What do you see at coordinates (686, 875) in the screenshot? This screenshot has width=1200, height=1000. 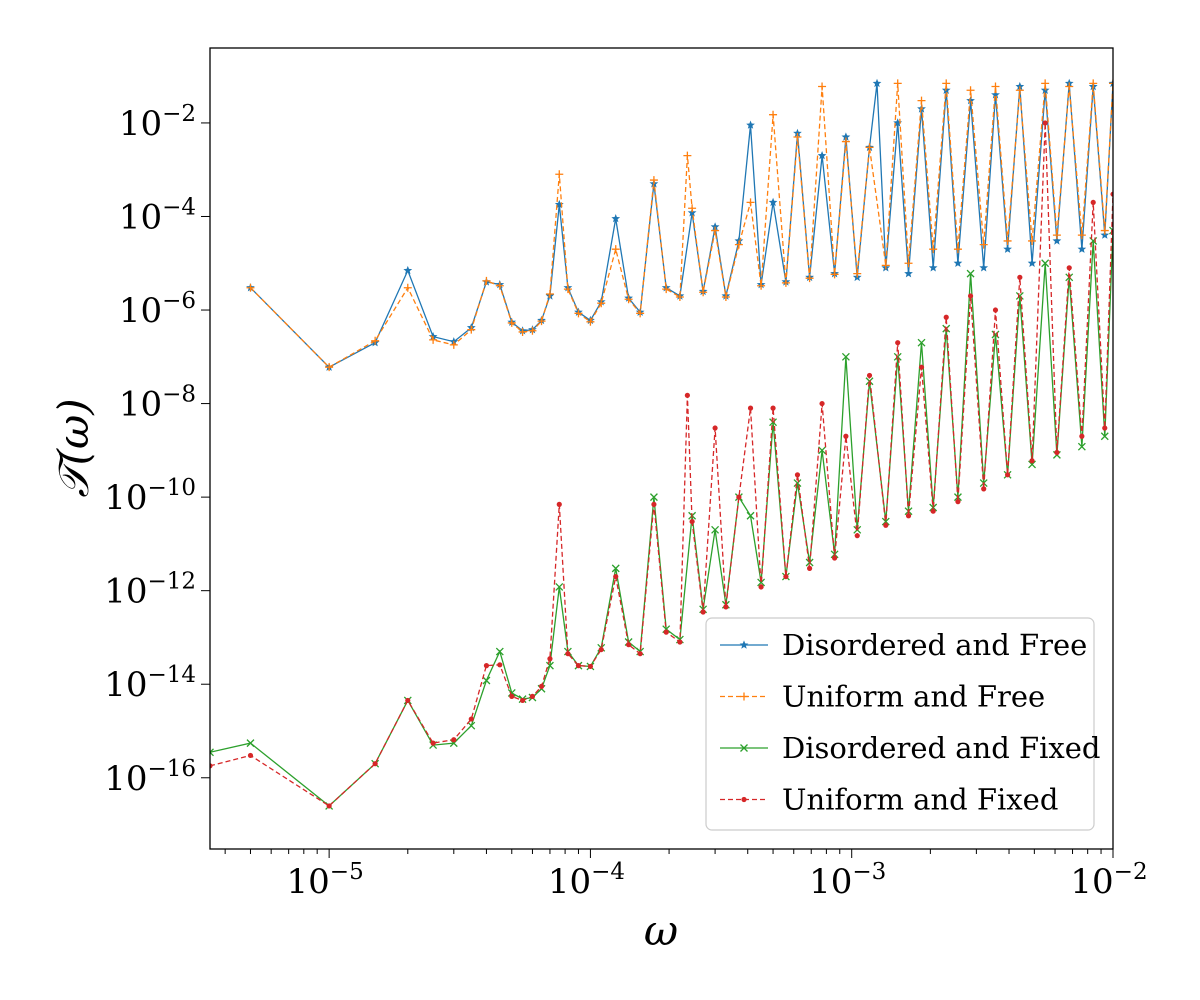 I see `x-axis-ticks: 10⁻⁵ 10⁻⁴ 10⁻³ 10⁻²` at bounding box center [686, 875].